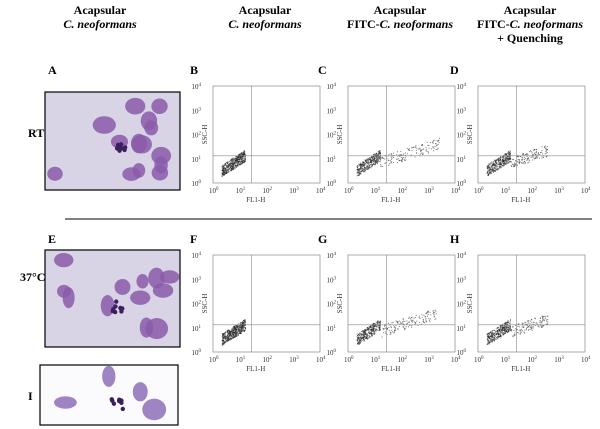  I want to click on y-tick-label: 10⁴, so click(462, 87).